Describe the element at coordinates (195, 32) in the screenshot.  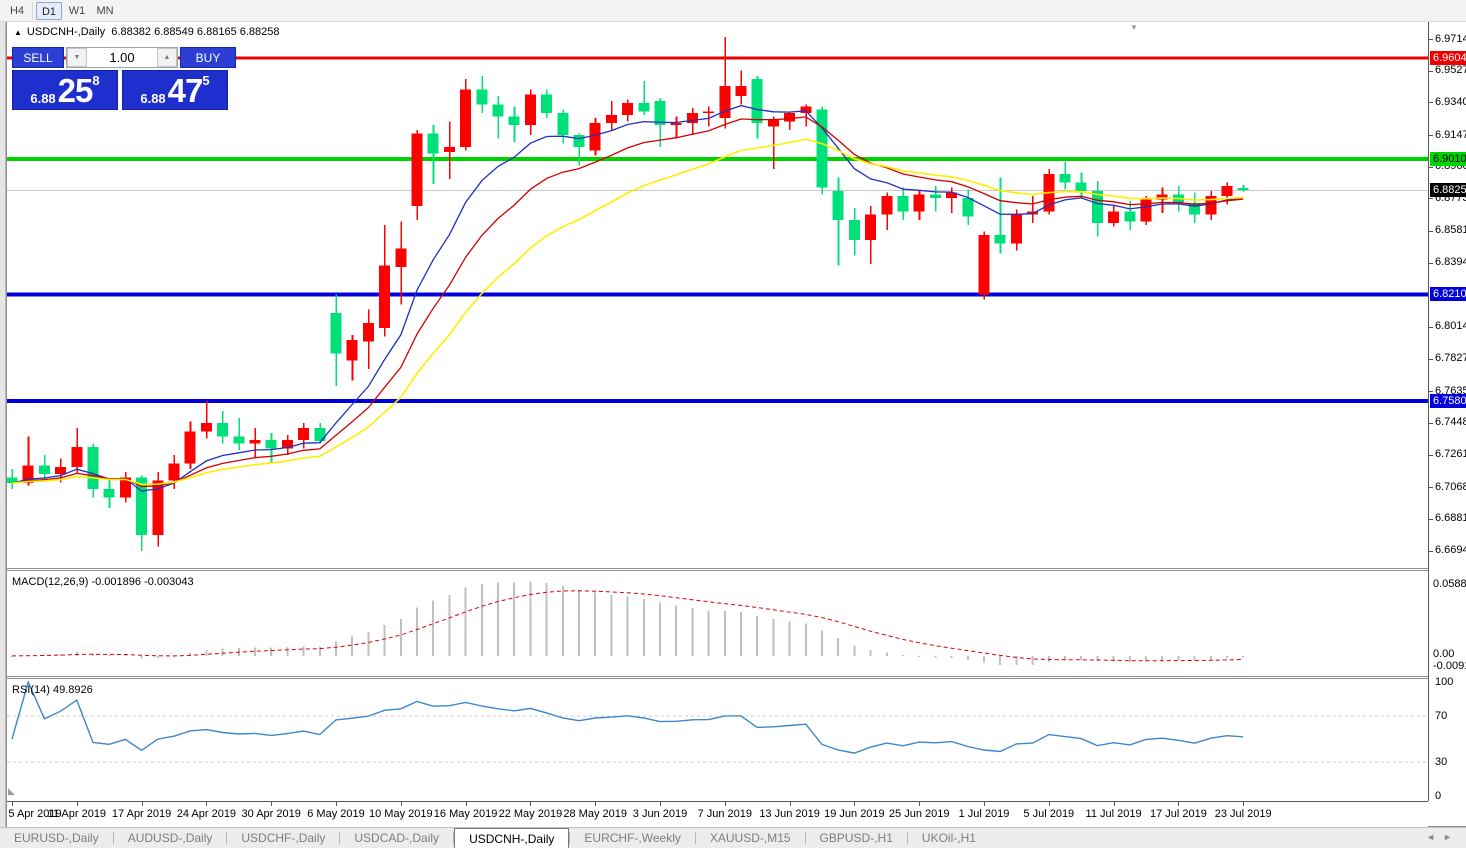
I see `ohlc-readout: 6.88382 6.88549 6.88165 6.88258` at that location.